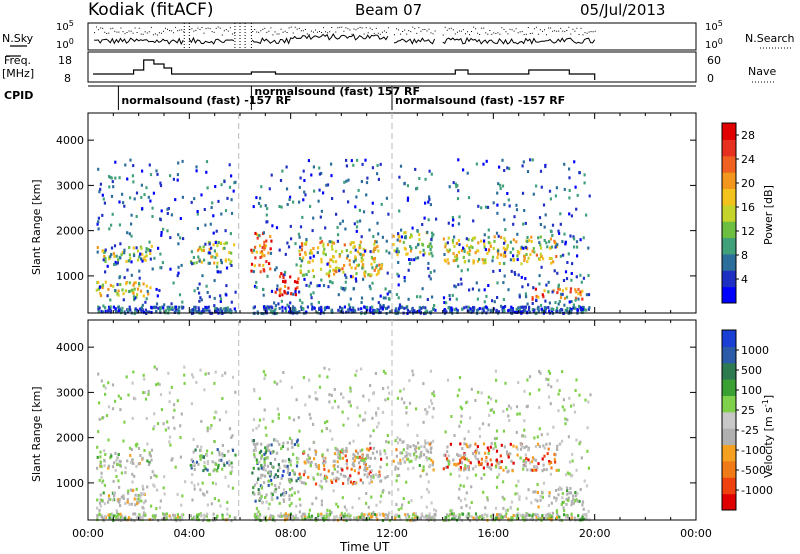 This screenshot has height=554, width=800. Describe the element at coordinates (744, 255) in the screenshot. I see `colorbar-tick-label: 8` at that location.